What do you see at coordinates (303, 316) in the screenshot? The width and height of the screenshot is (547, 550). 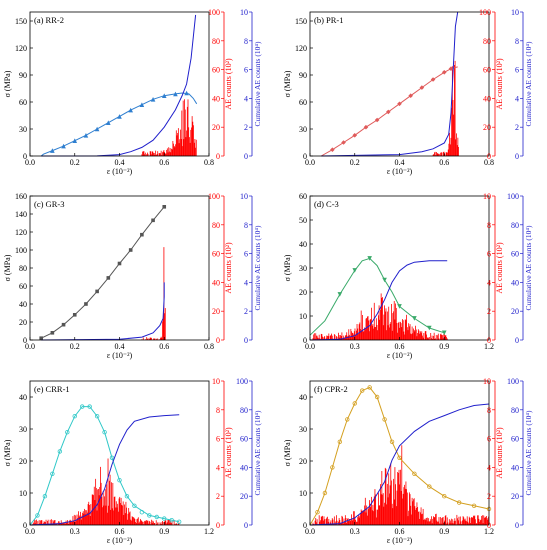 I see `y-left-tick-label: 10` at bounding box center [303, 316].